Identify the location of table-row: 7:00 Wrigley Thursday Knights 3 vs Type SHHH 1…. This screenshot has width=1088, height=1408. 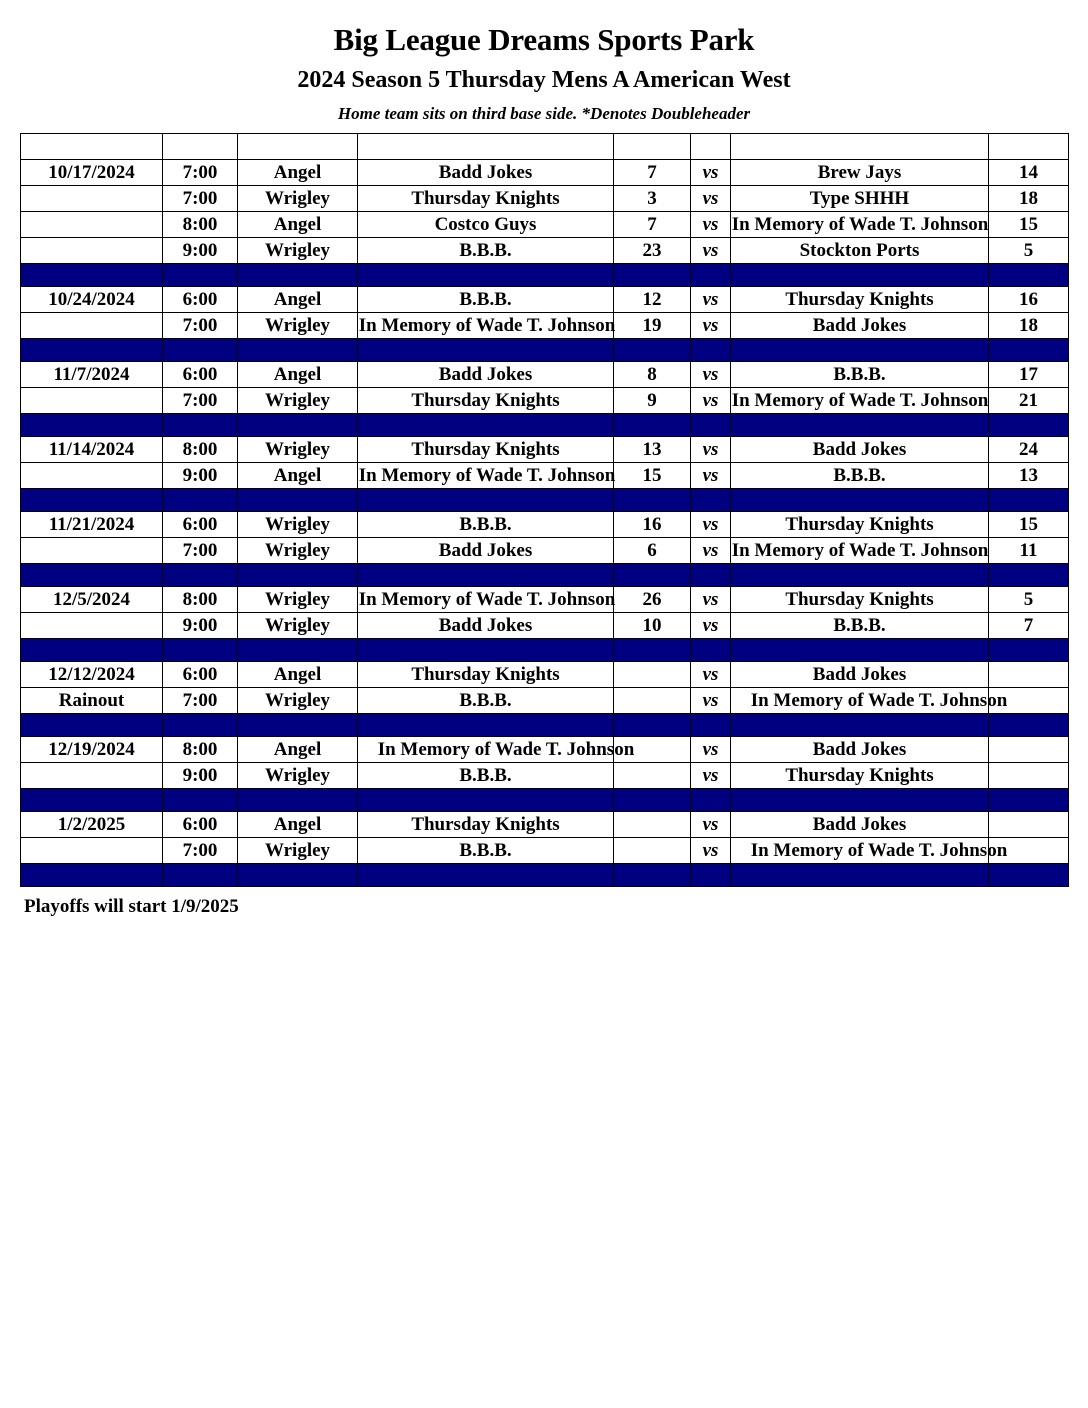
(544, 199).